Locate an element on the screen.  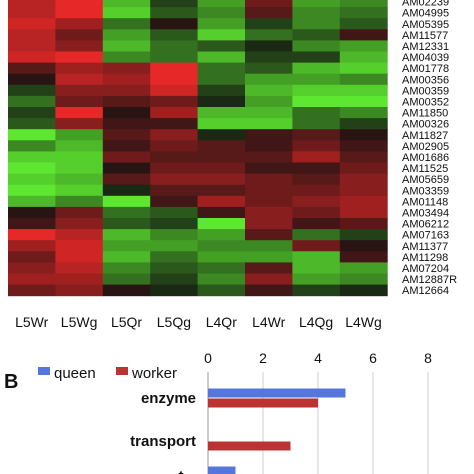
column-label: L4Wg is located at coordinates (363, 322).